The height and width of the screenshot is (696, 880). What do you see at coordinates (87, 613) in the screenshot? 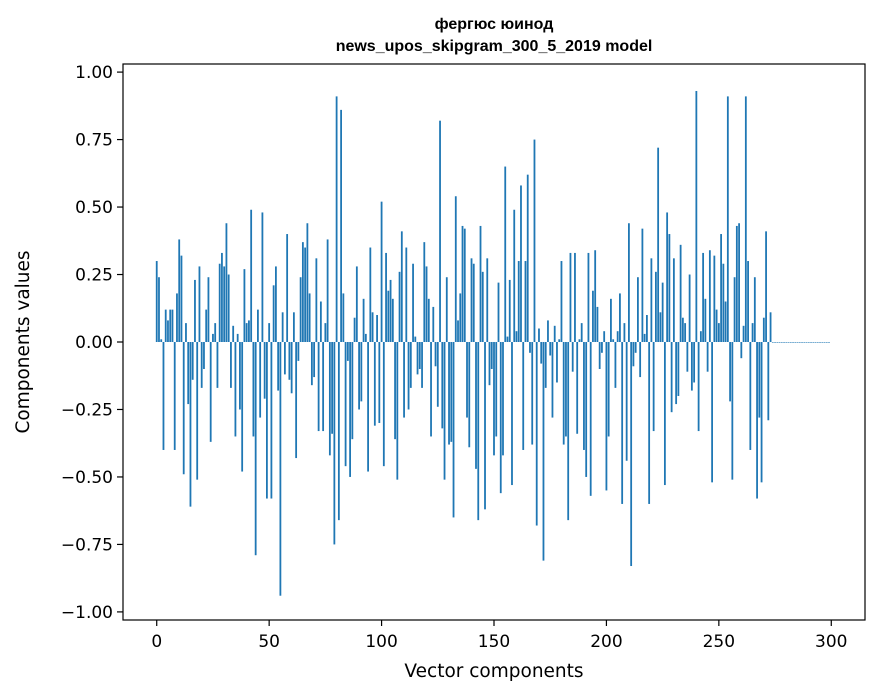
I see `y-tick-label--1: −1.00` at bounding box center [87, 613].